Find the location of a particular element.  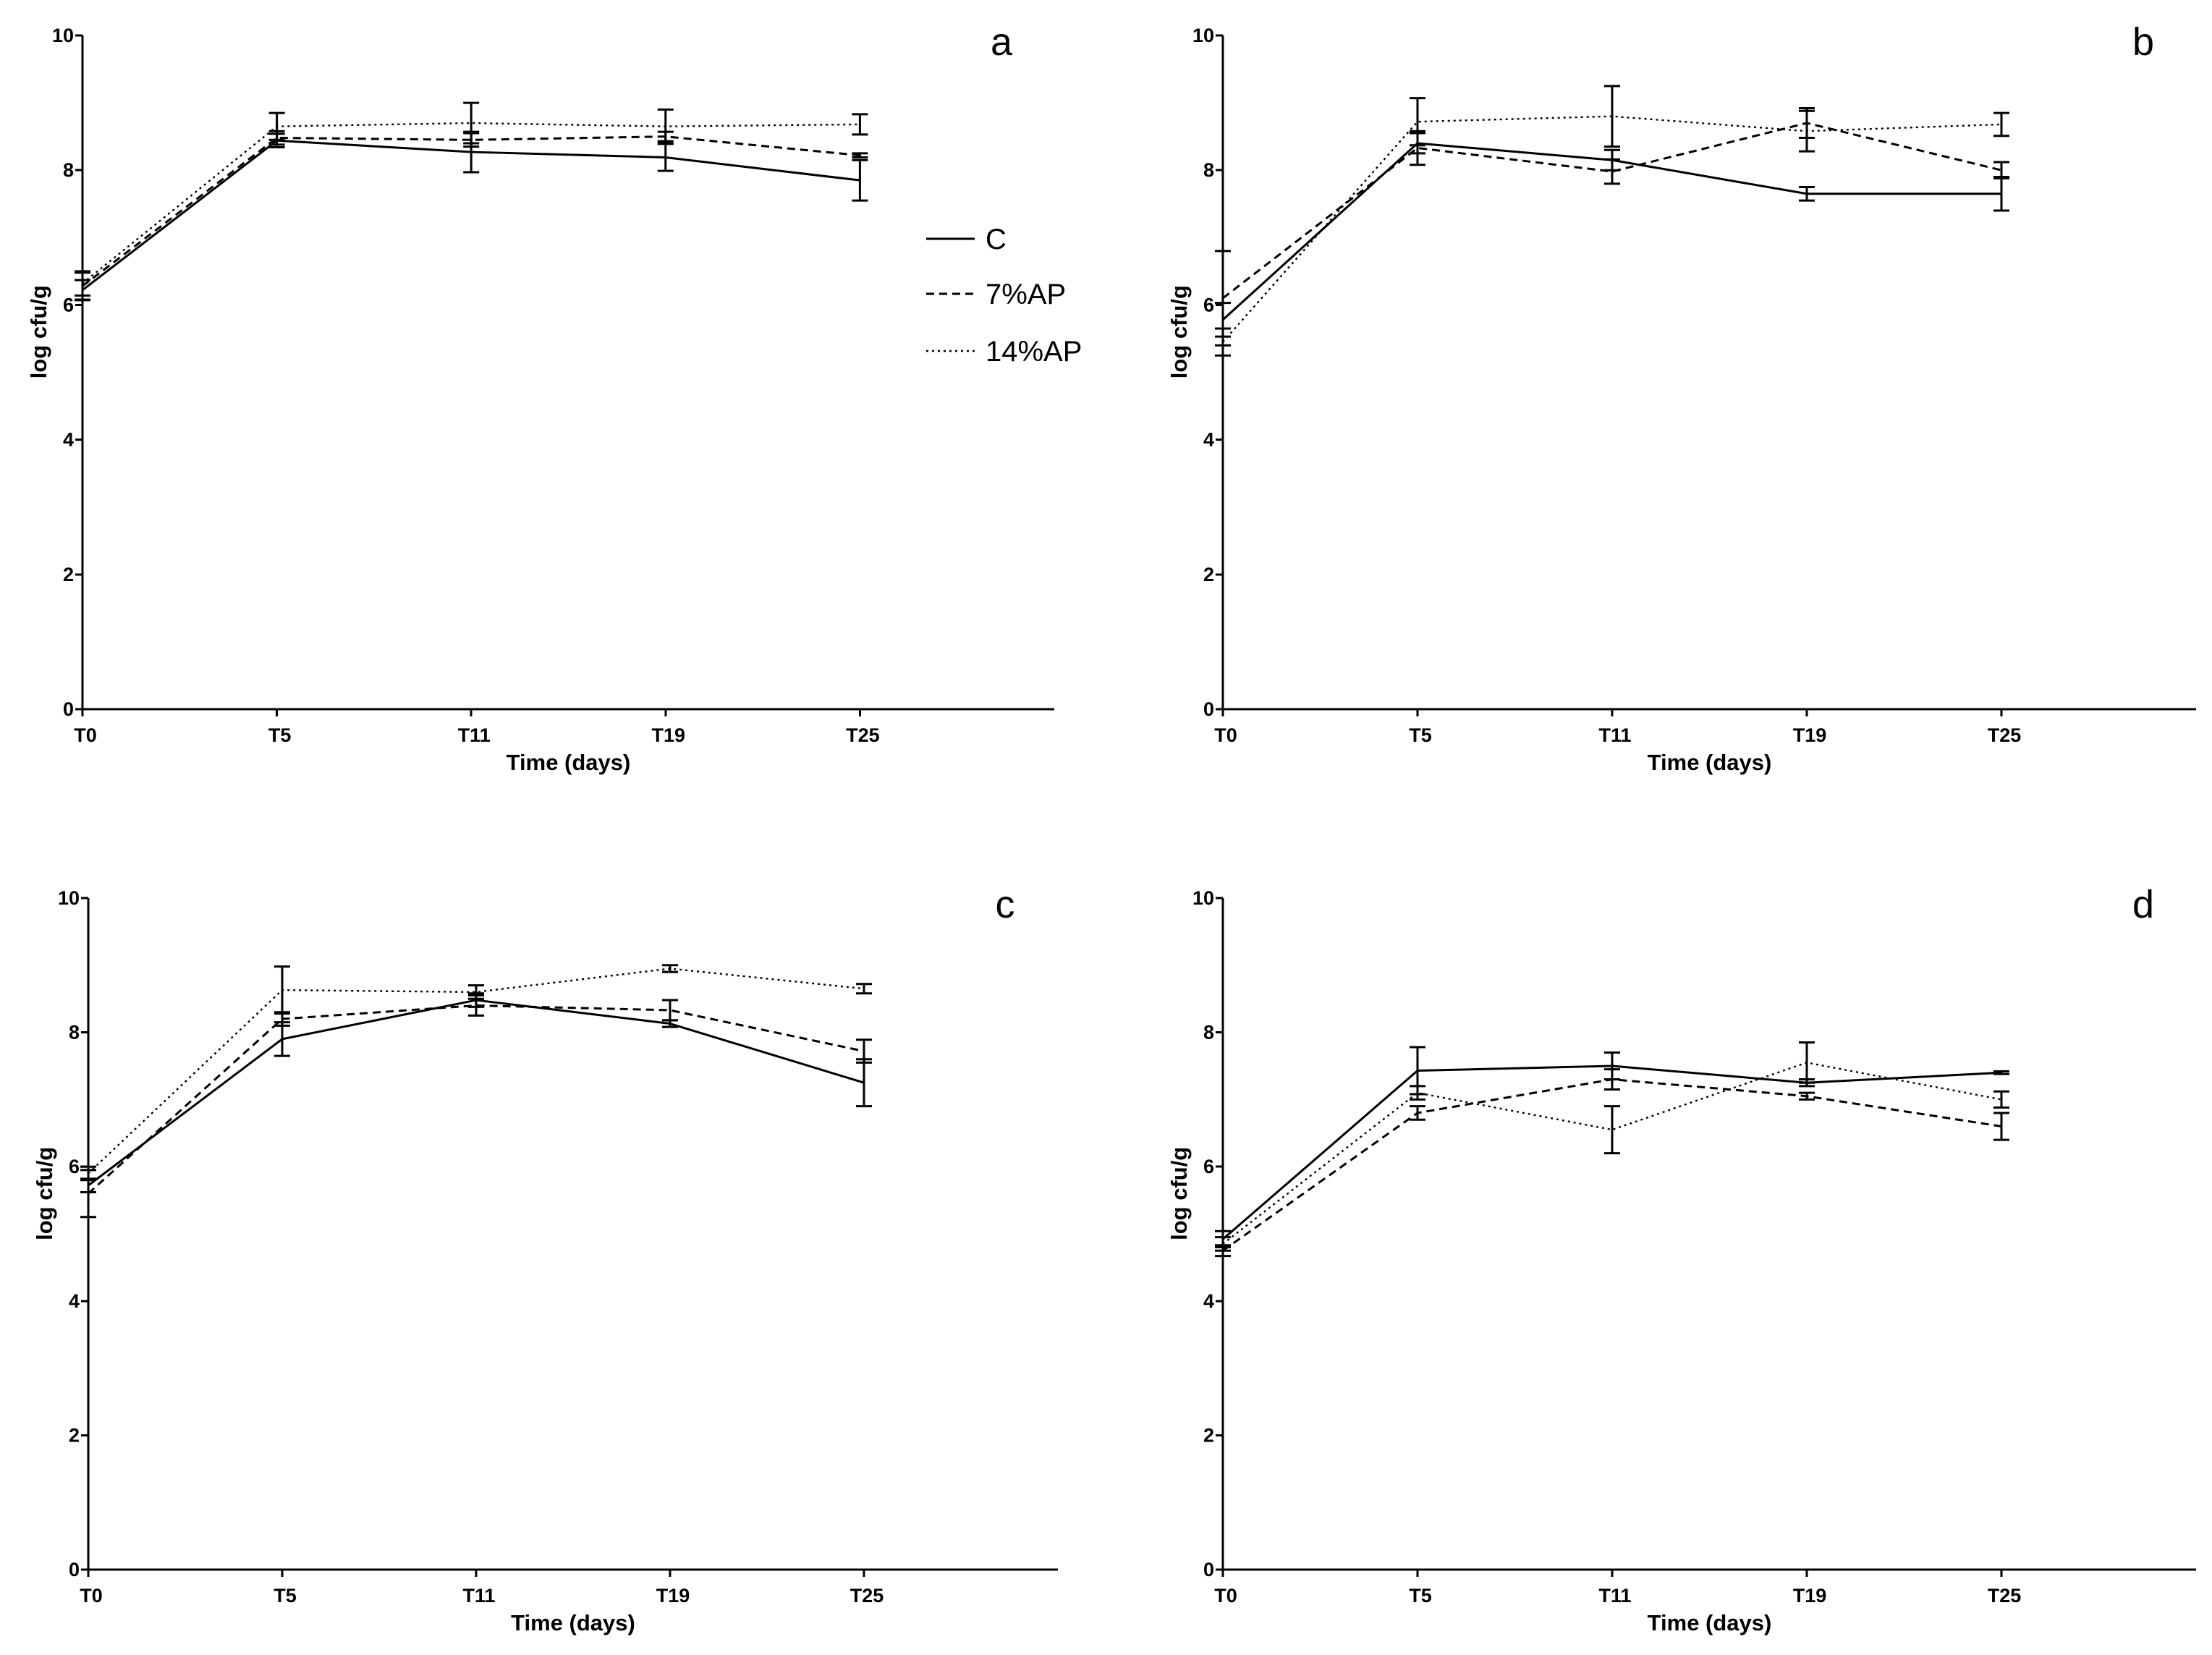

data-point-7ap-t19 is located at coordinates (1807, 1096).